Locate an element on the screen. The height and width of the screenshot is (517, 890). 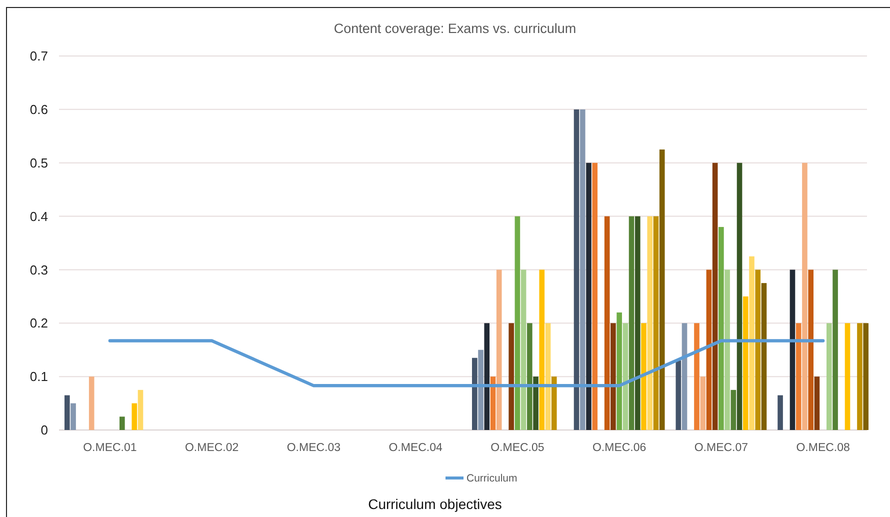
x-tick-label: O.MEC.03 is located at coordinates (313, 448).